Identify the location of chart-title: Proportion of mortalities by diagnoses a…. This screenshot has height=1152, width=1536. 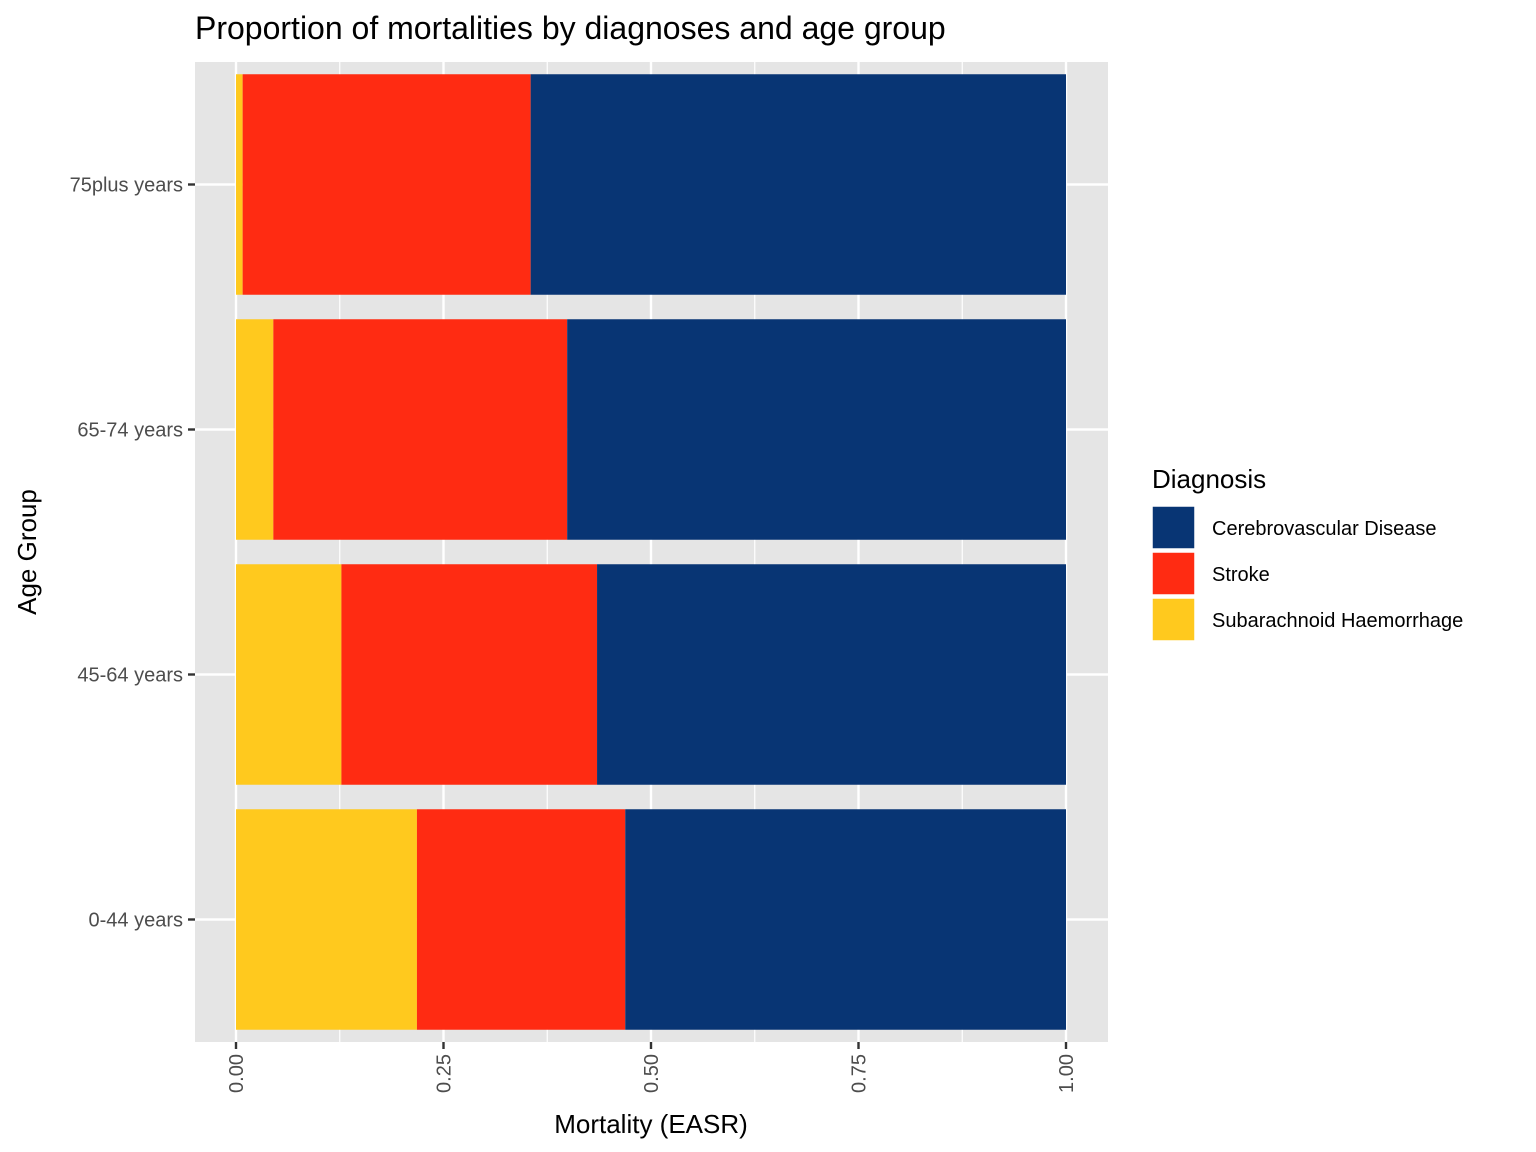
(570, 28).